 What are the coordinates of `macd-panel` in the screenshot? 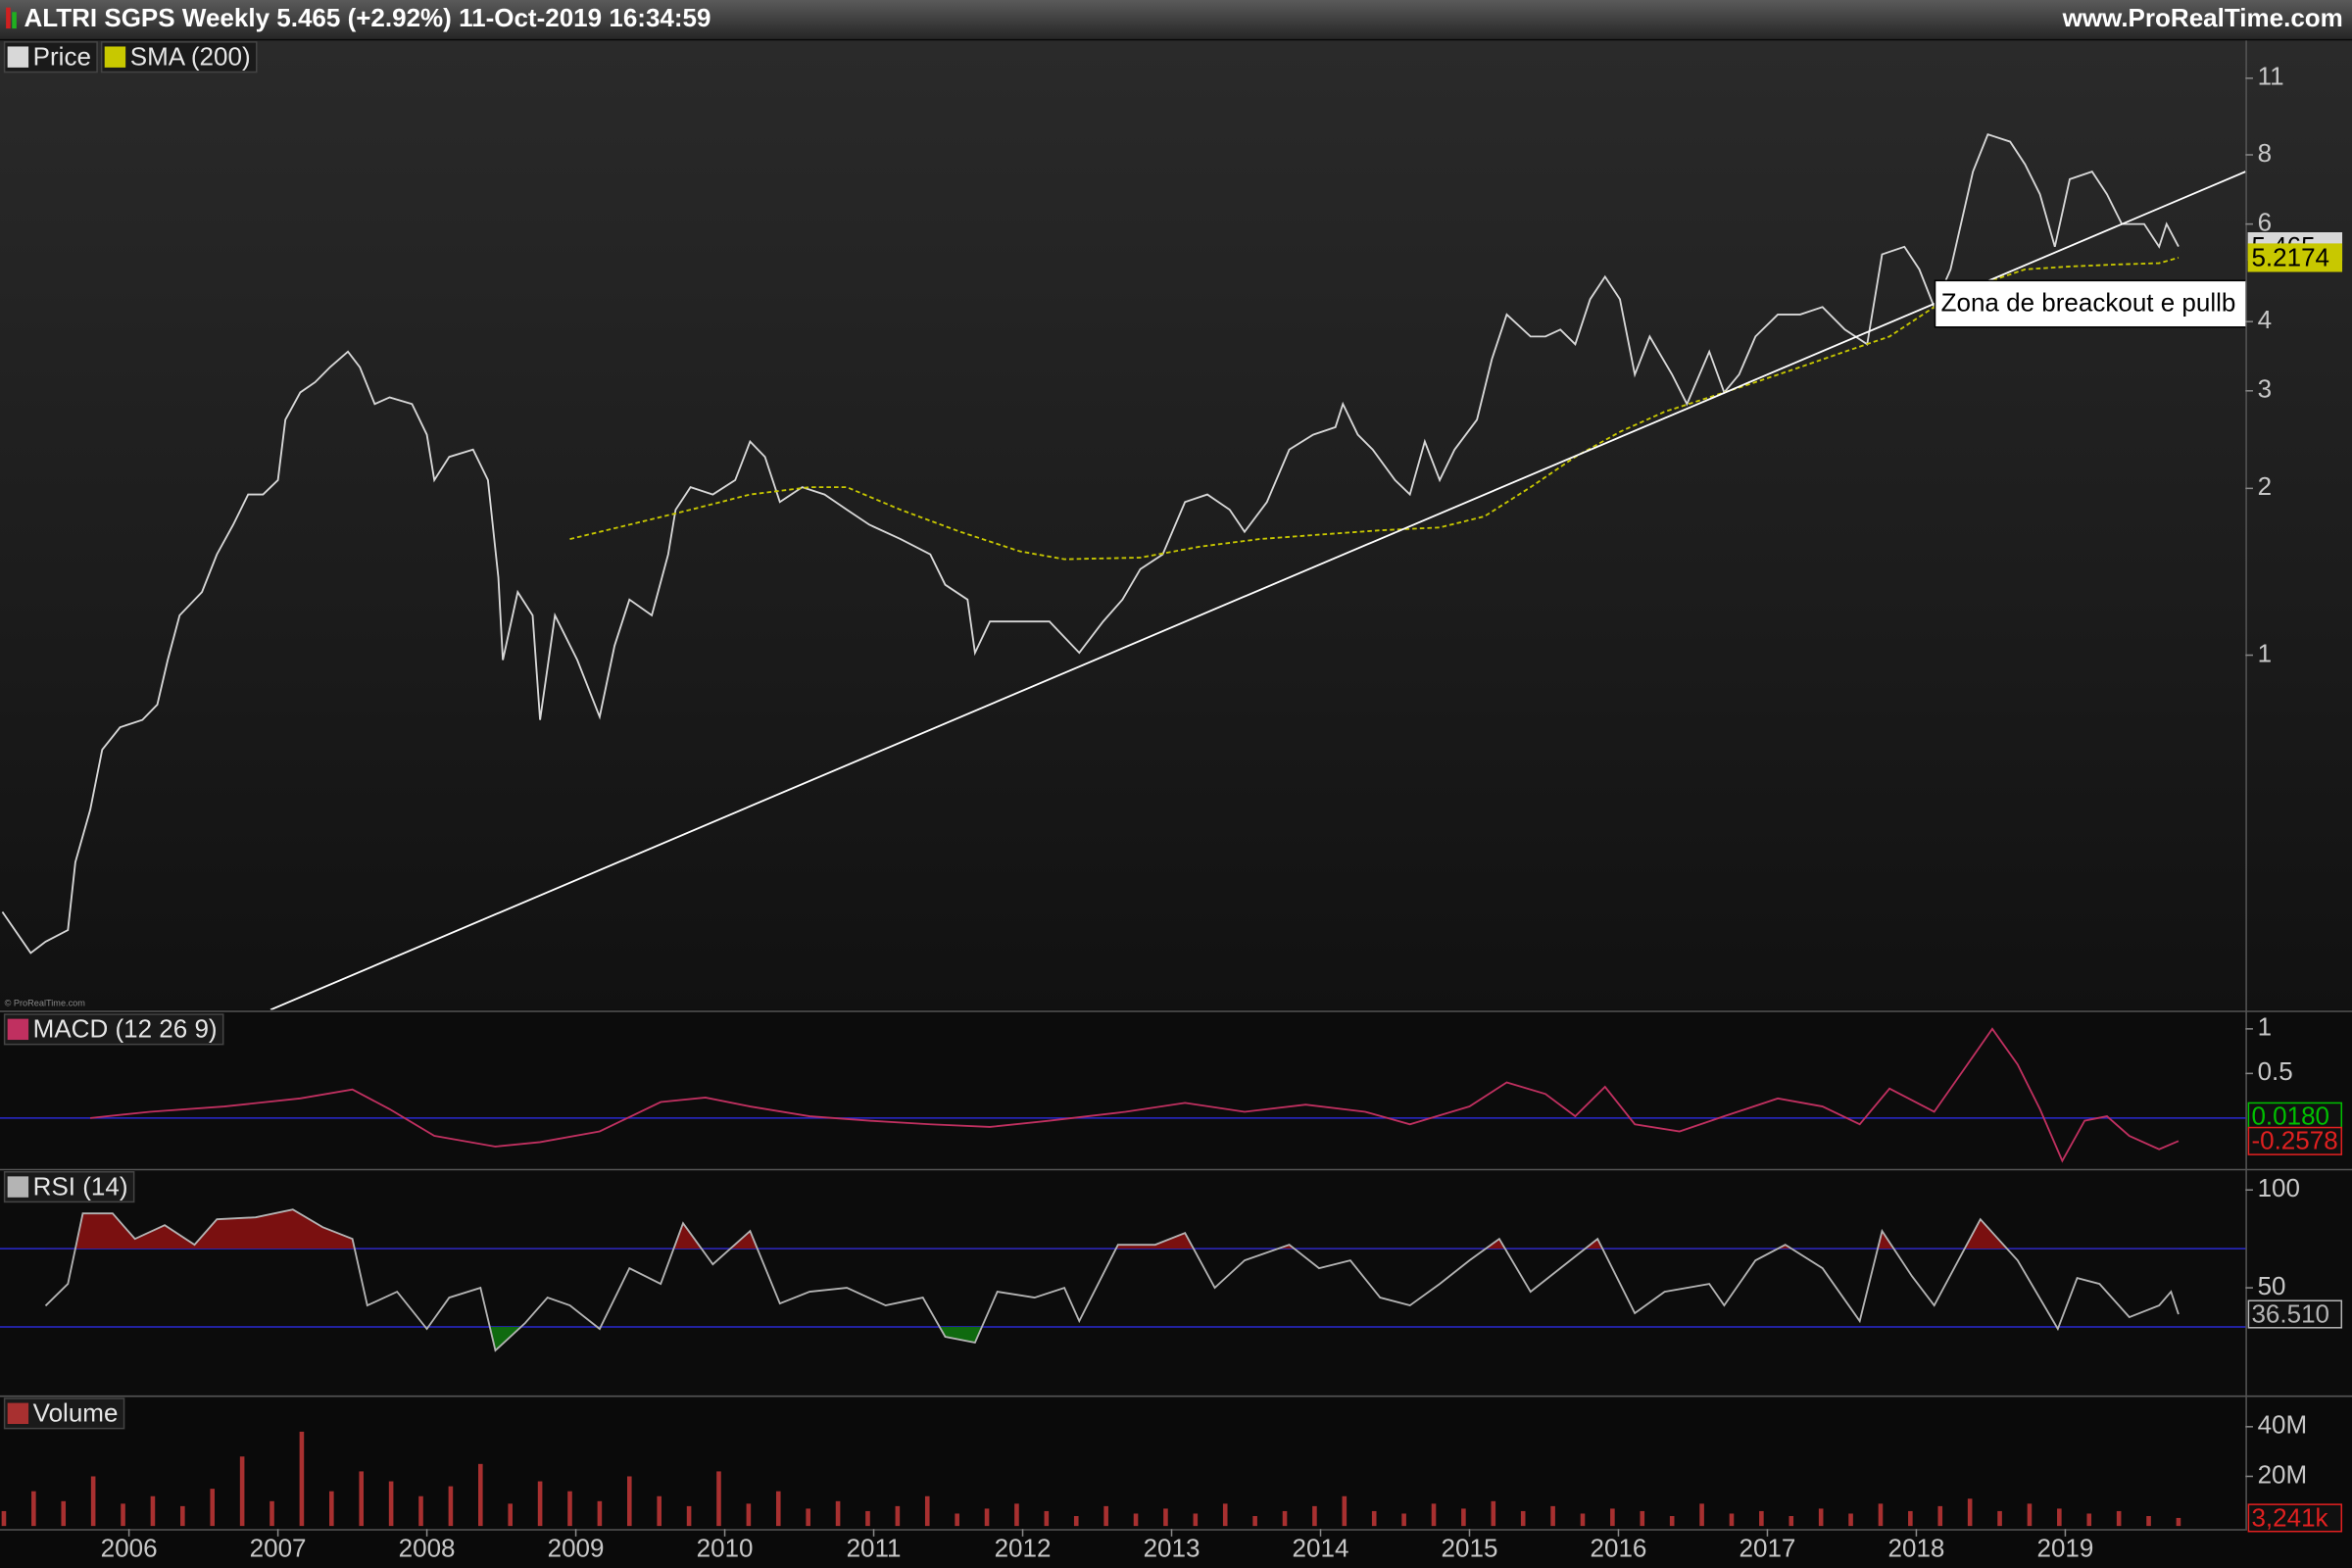 It's located at (1176, 1090).